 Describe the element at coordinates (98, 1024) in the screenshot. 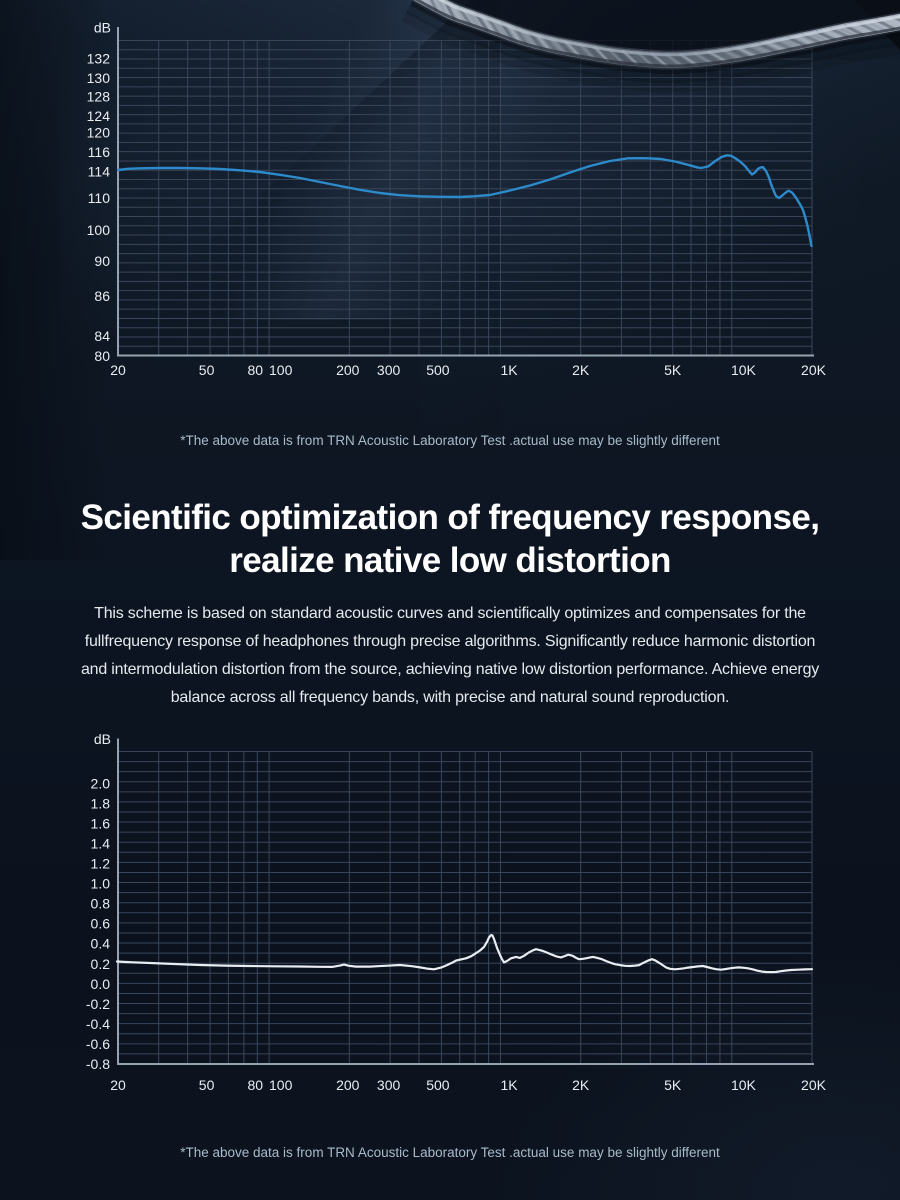

I see `svg-text: -0.4` at that location.